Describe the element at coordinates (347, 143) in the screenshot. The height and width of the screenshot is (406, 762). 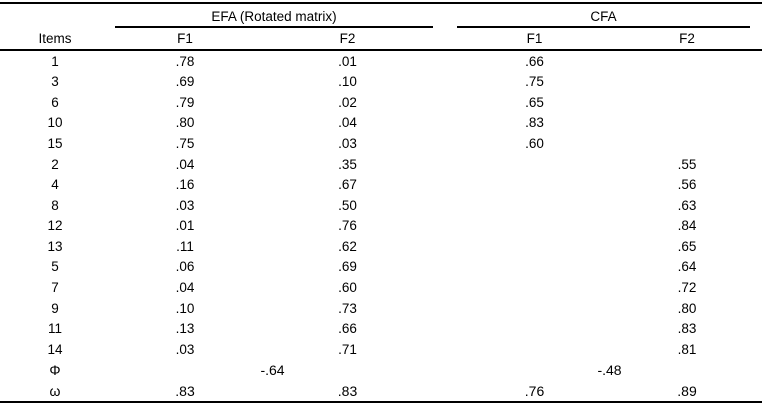
I see `efa-f2-cell: .03` at that location.